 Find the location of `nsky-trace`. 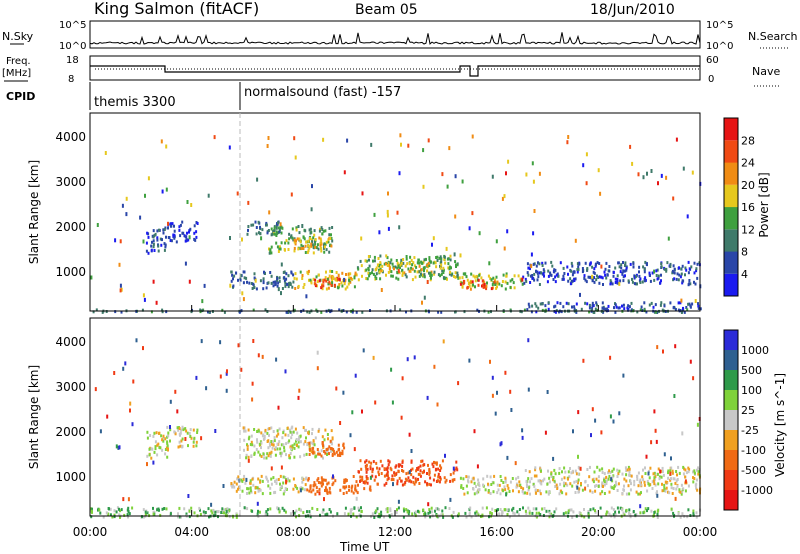

nsky-trace is located at coordinates (395, 38).